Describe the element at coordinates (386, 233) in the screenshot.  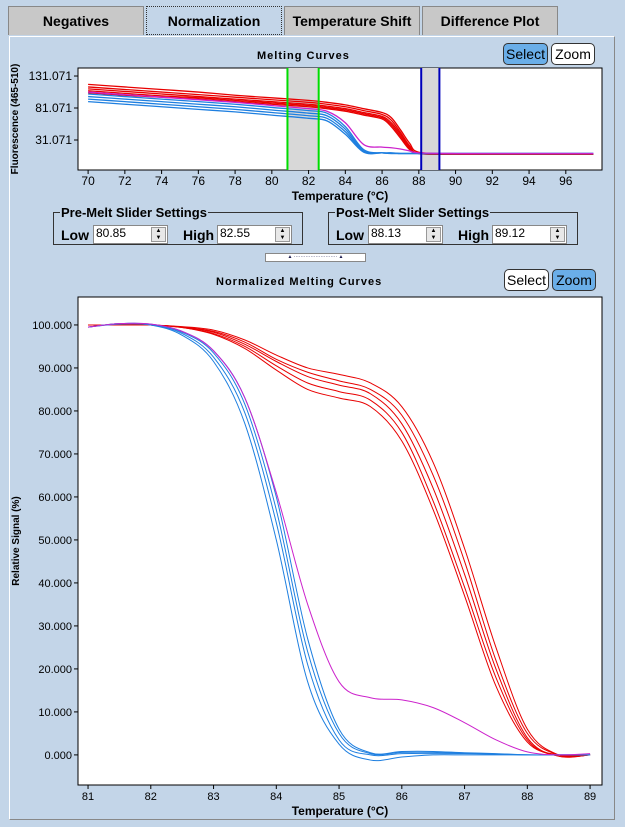
I see `post-low-value: 88.13` at that location.